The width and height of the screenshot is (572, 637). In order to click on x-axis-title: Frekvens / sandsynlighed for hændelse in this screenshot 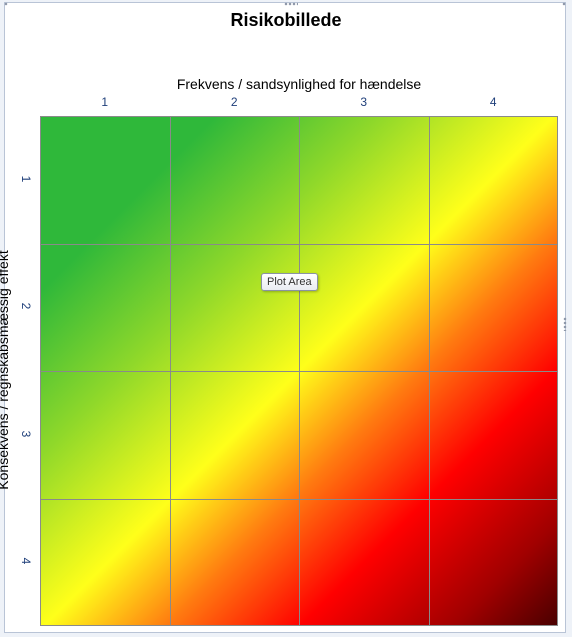, I will do `click(299, 84)`.